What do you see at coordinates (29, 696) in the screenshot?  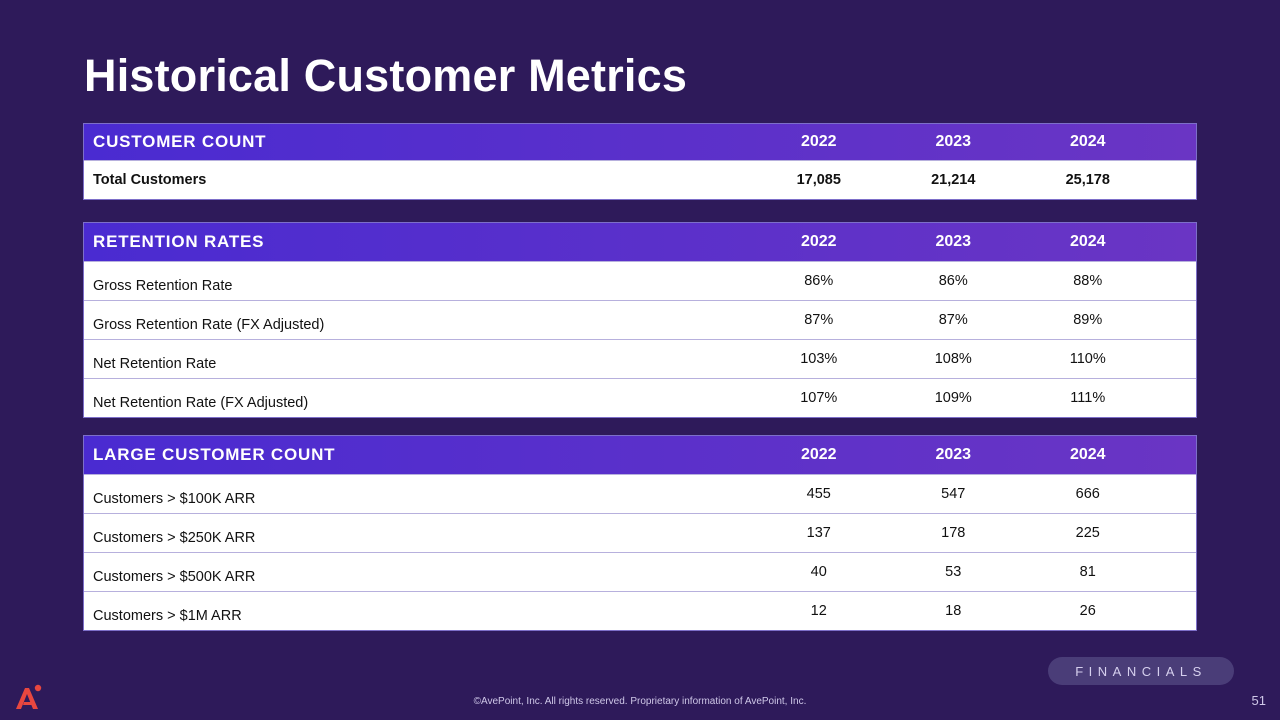 I see `avepoint-logo-icon` at bounding box center [29, 696].